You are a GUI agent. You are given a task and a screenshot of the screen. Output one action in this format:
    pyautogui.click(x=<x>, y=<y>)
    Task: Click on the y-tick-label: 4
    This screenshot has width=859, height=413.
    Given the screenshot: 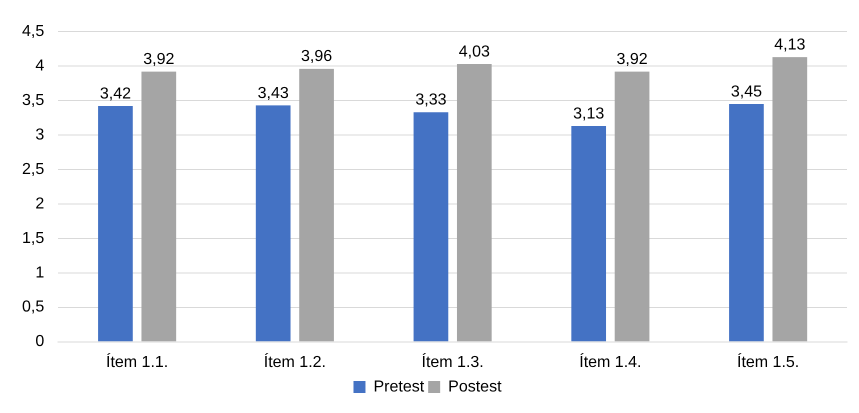 What is the action you would take?
    pyautogui.click(x=39, y=65)
    